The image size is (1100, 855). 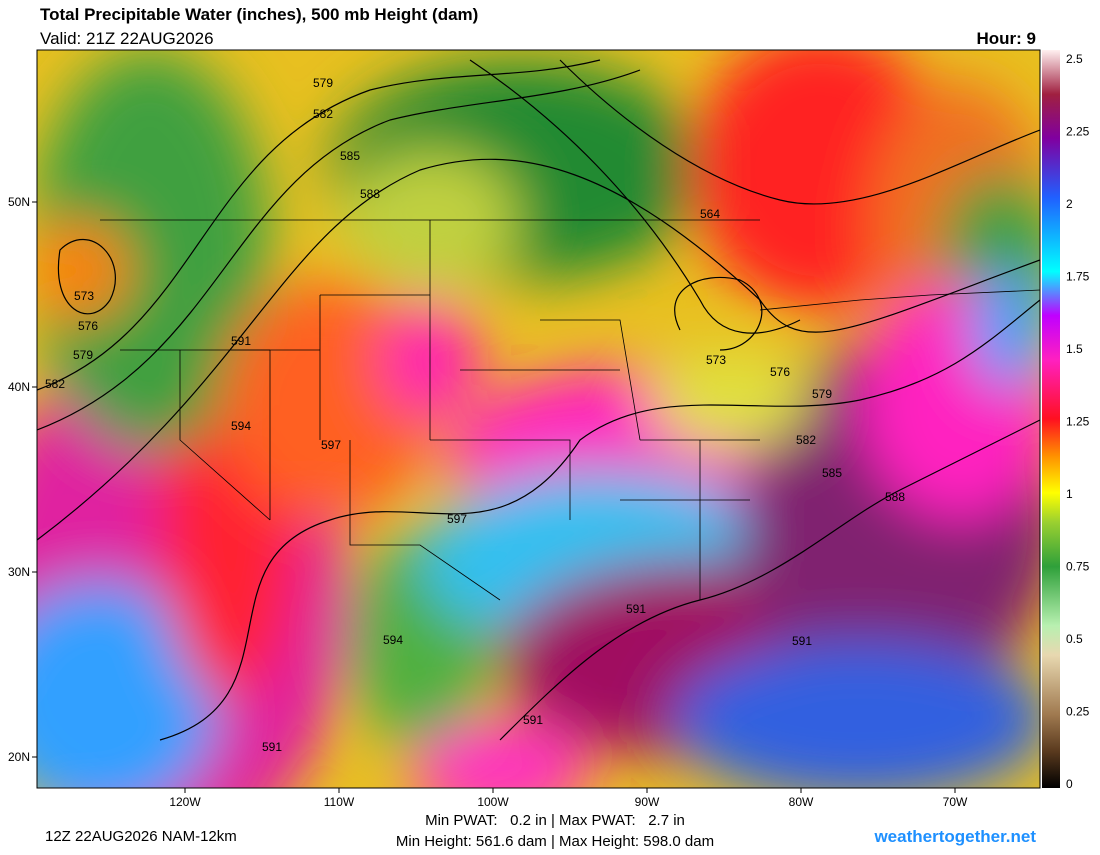 What do you see at coordinates (19, 757) in the screenshot?
I see `lat-label: 20N` at bounding box center [19, 757].